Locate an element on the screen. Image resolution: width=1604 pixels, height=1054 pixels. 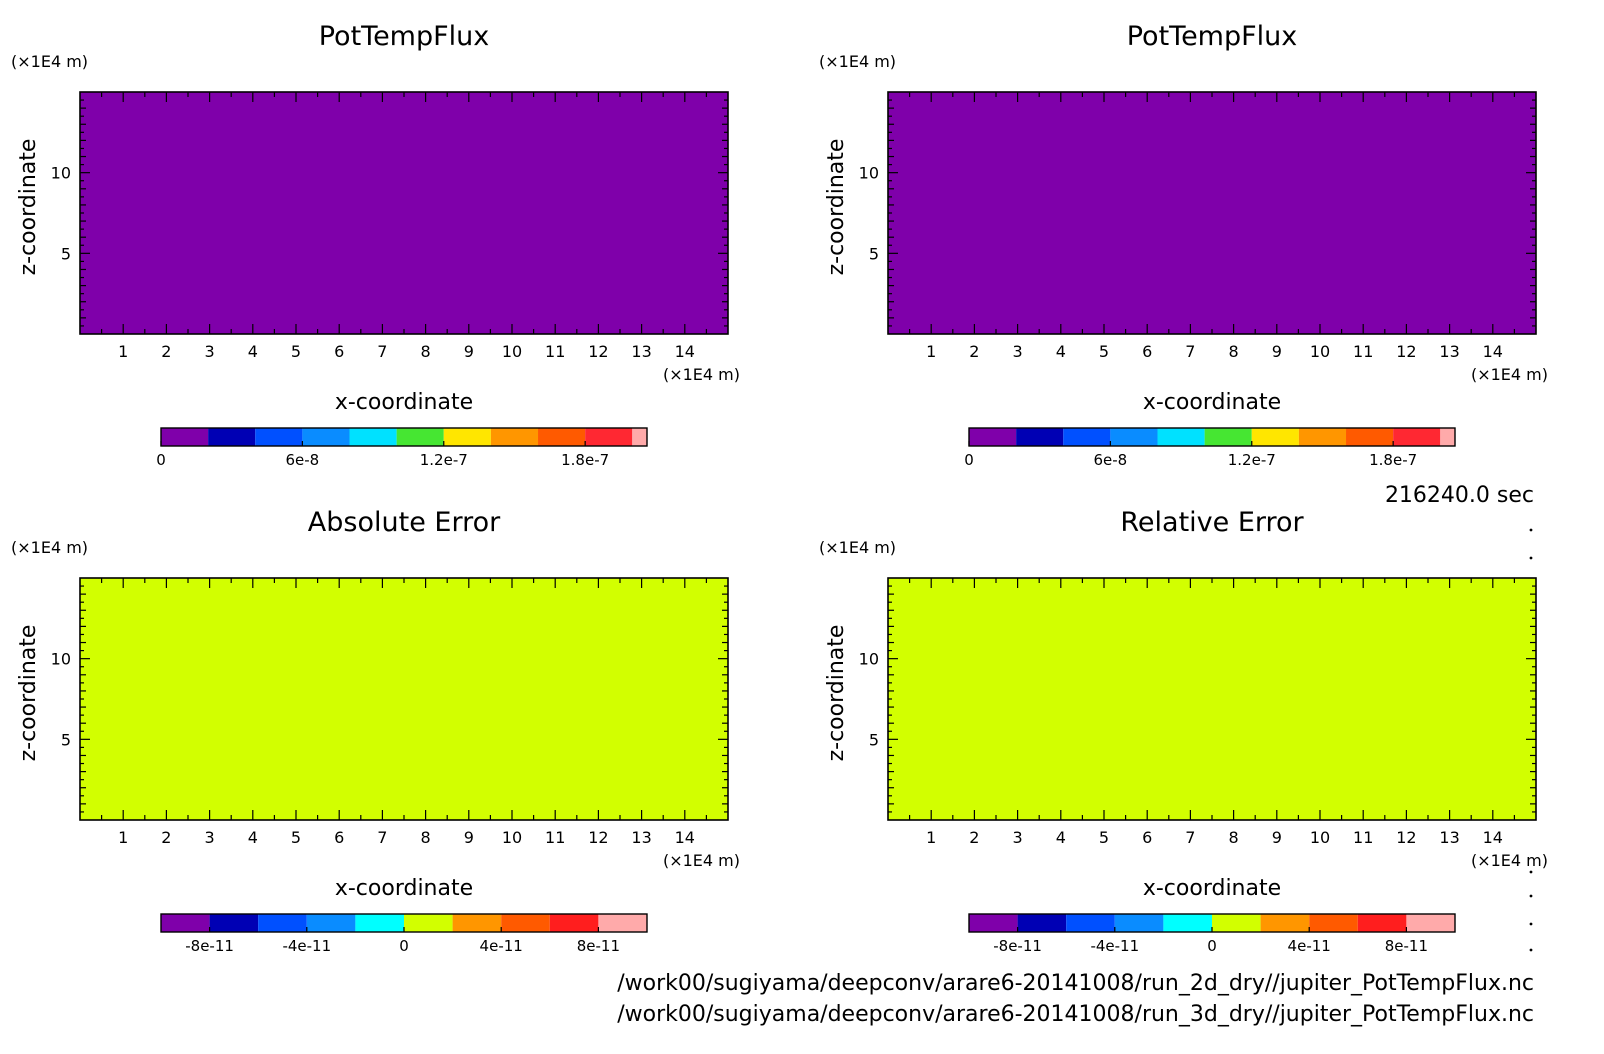
time-label: 216240.0 sec is located at coordinates (1459, 495).